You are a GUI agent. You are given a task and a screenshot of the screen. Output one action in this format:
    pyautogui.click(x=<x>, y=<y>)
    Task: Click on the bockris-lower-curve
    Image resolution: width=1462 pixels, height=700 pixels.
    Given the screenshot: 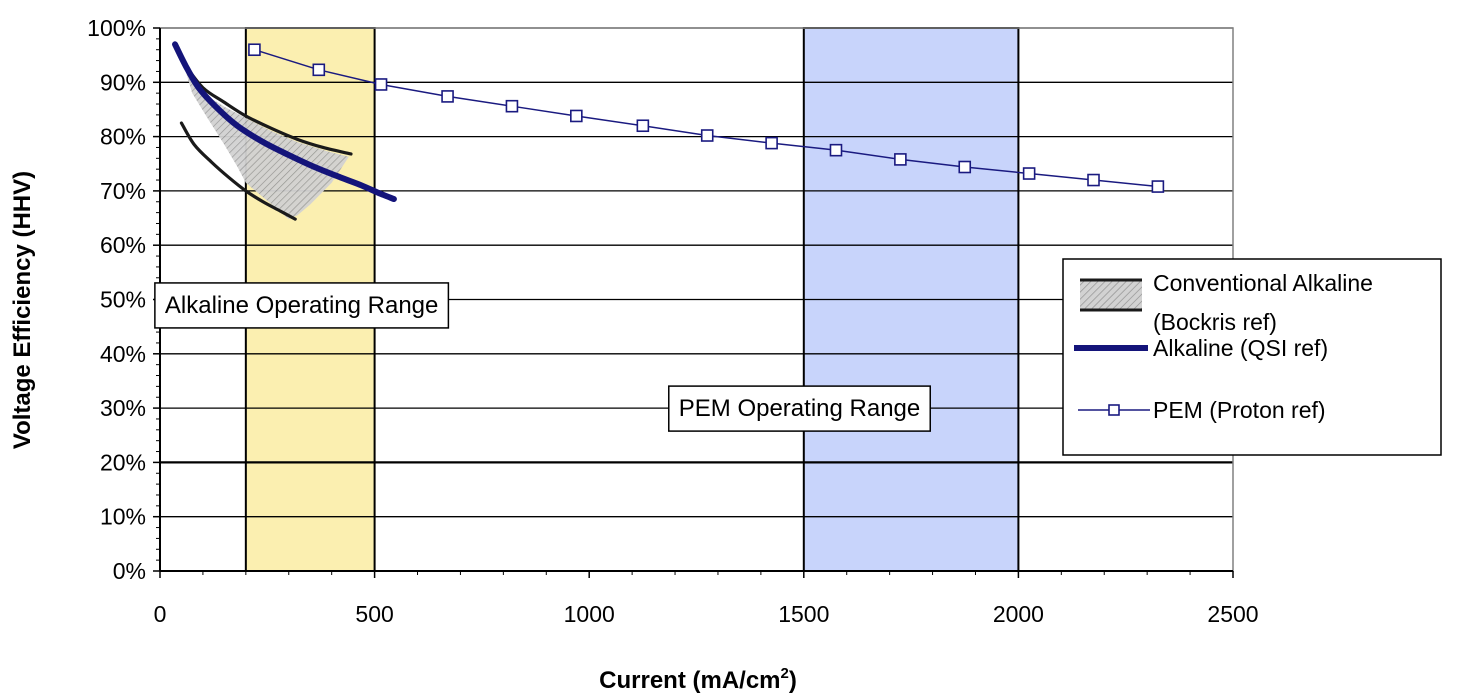 What is the action you would take?
    pyautogui.click(x=238, y=171)
    